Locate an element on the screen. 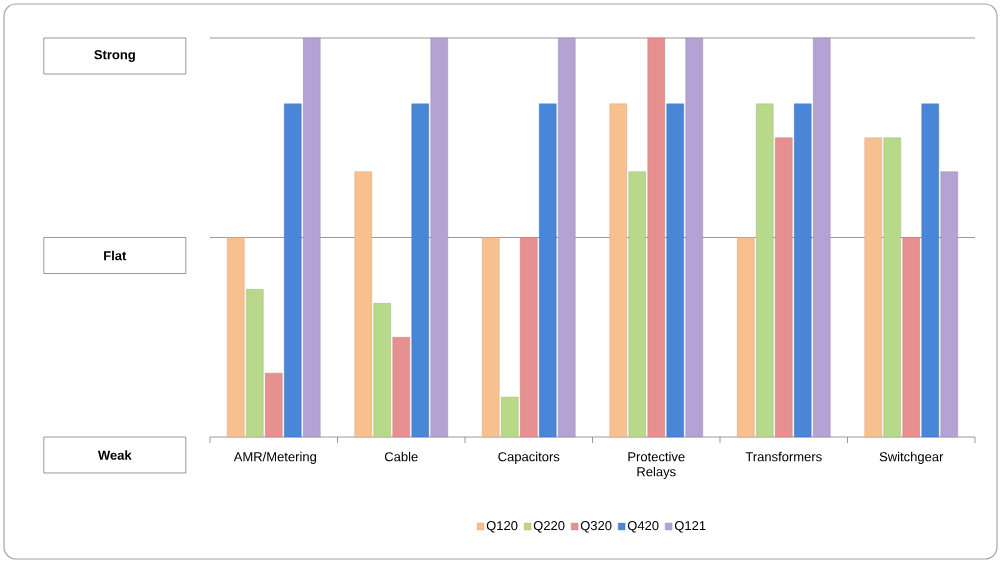 The width and height of the screenshot is (1001, 563). legend-label: Q120 is located at coordinates (502, 527).